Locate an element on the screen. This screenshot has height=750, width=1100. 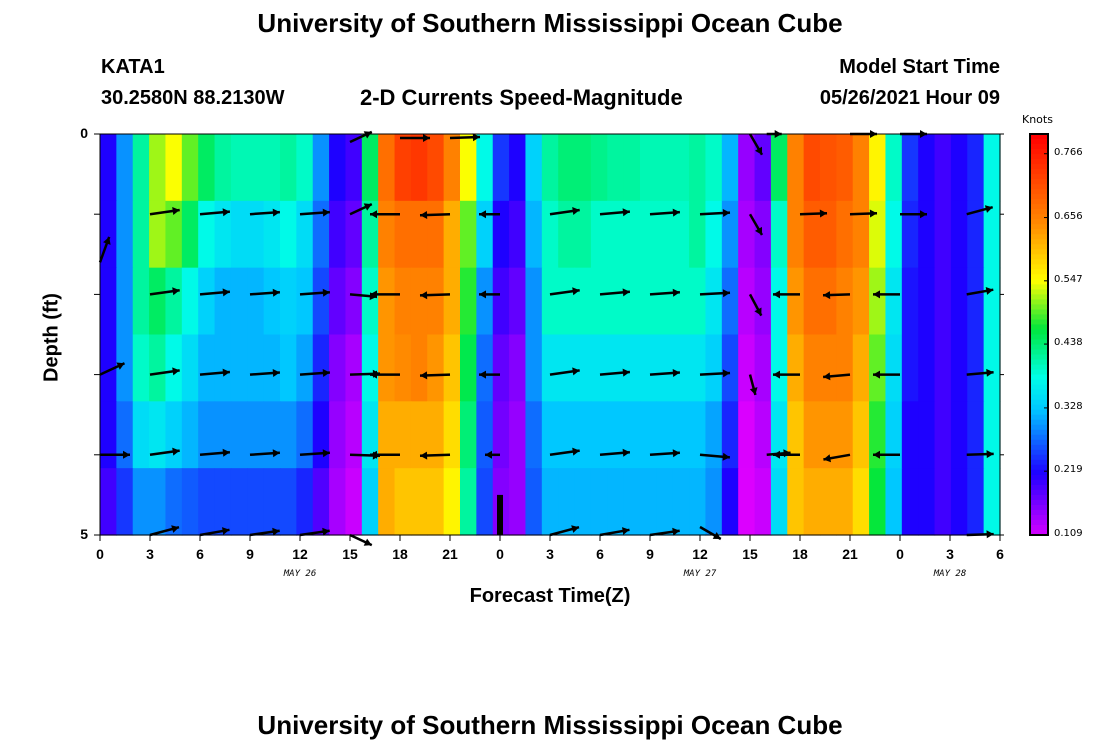
colorbar-tick-label: 0.656 is located at coordinates (1068, 216).